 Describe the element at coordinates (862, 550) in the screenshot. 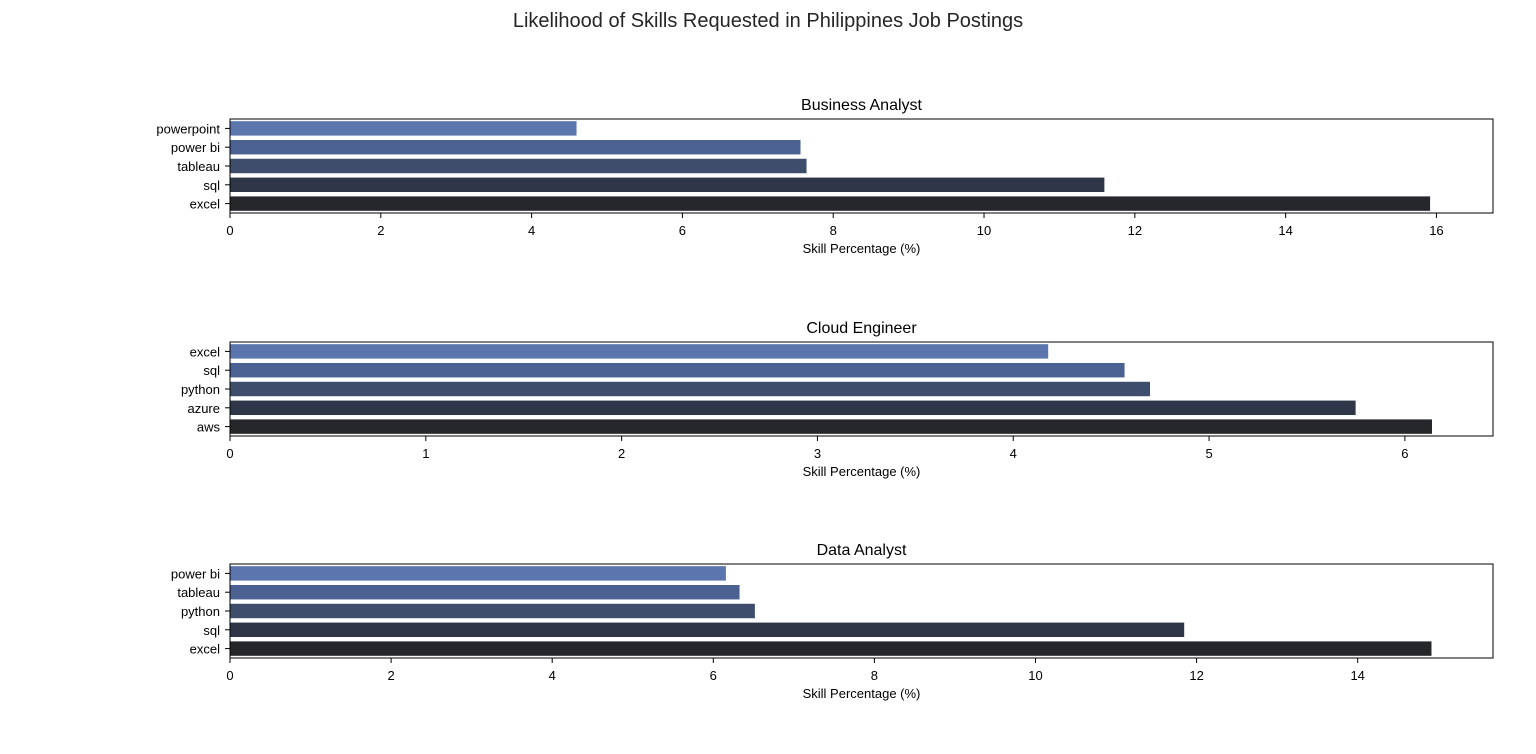

I see `subplot-title: Data Analyst` at that location.